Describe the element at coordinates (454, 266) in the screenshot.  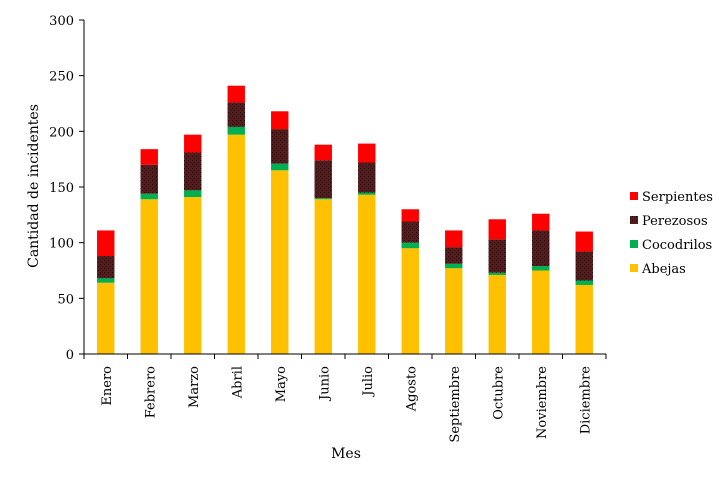
I see `bar-cocodrilos-septiembre` at that location.